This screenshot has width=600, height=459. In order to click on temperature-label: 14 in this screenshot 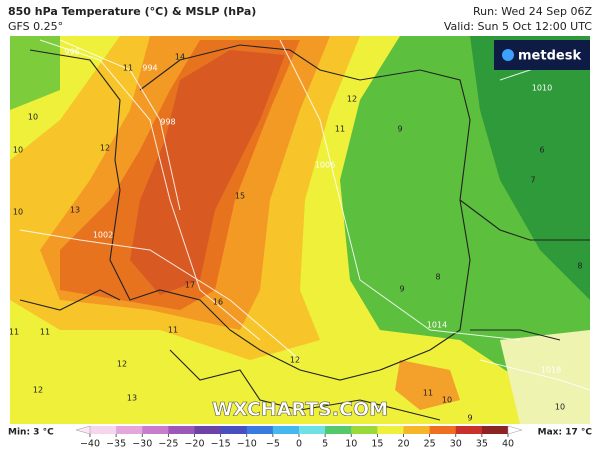, I will do `click(180, 57)`.